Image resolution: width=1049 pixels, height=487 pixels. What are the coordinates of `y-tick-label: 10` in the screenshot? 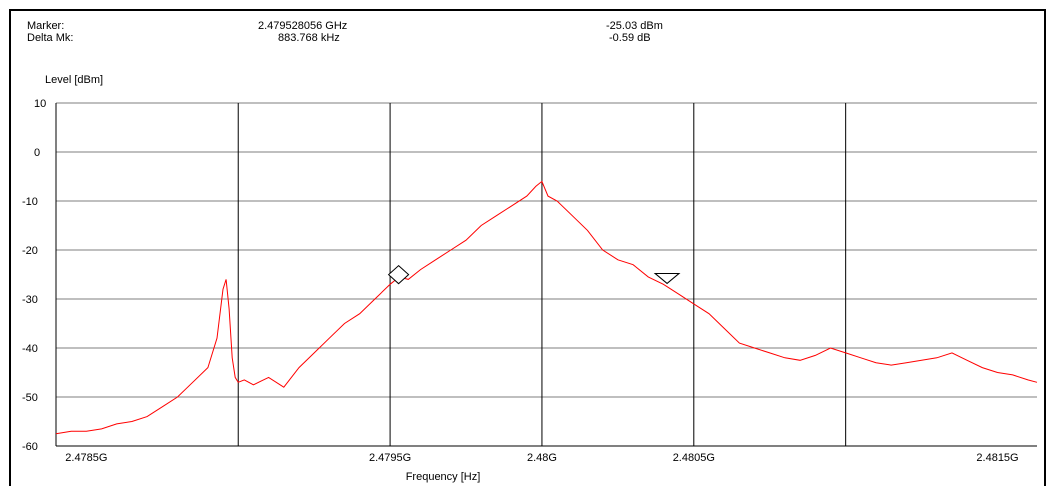 It's located at (40, 104).